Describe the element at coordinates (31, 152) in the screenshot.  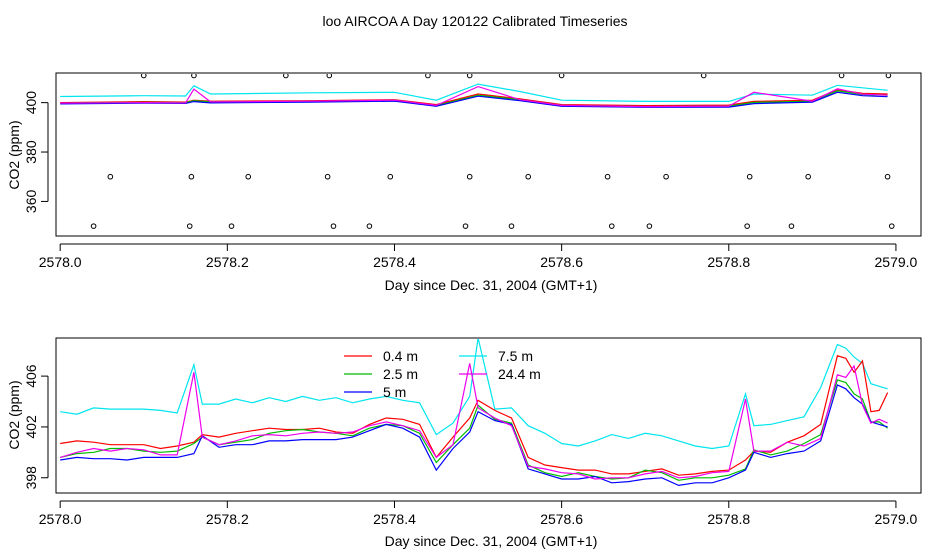
I see `top-y-tick-label: 380` at that location.